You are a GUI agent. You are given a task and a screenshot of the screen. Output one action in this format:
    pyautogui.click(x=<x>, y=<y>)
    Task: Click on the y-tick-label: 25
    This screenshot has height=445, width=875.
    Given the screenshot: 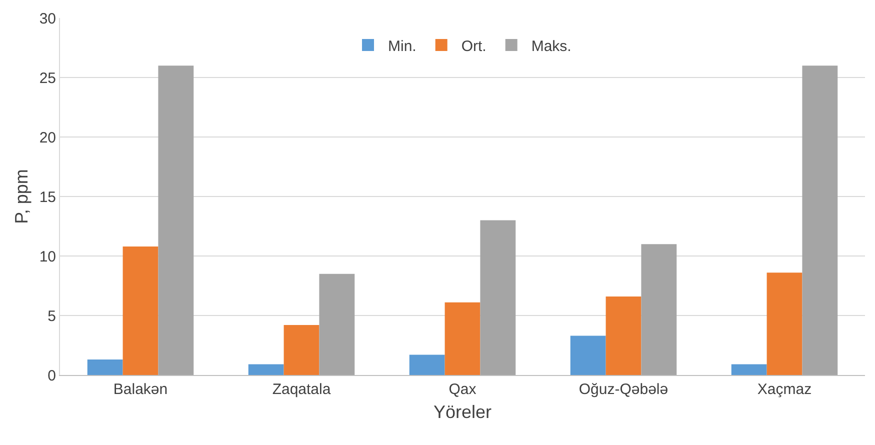 What is the action you would take?
    pyautogui.click(x=47, y=78)
    